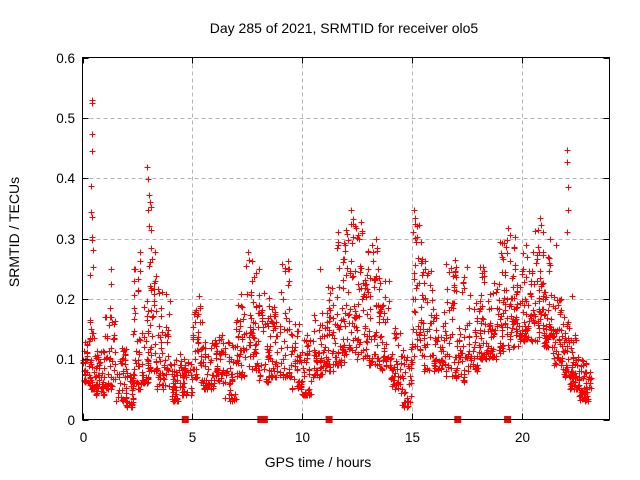 The image size is (640, 480). What do you see at coordinates (65, 239) in the screenshot?
I see `y-tick-label: 0.3` at bounding box center [65, 239].